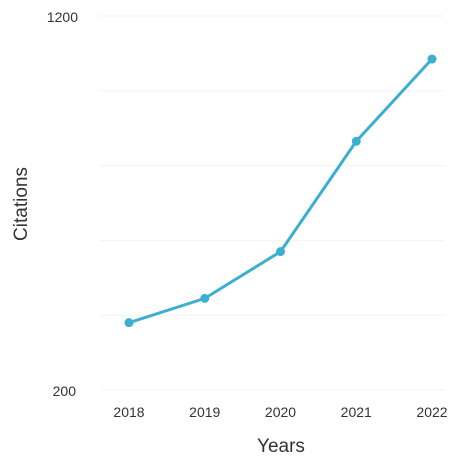 This screenshot has width=450, height=459. I want to click on x-tick-label: 2020, so click(280, 412).